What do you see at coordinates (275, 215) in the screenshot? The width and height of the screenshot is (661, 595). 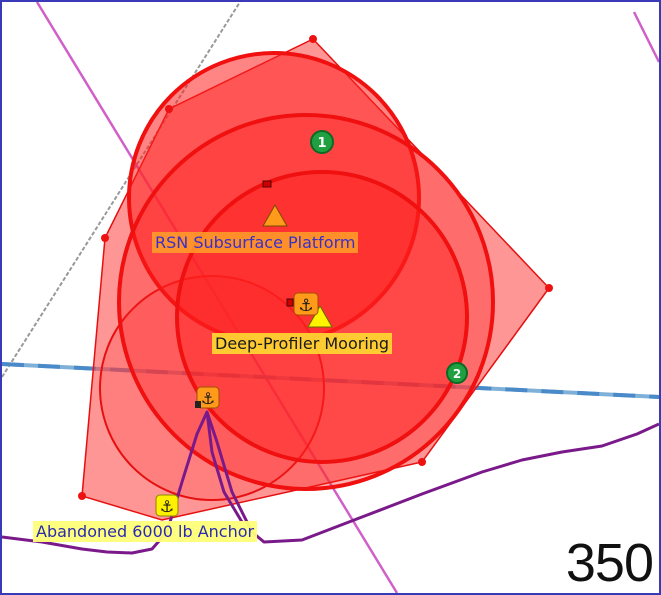 I see `triangle-warning-icon-orange` at bounding box center [275, 215].